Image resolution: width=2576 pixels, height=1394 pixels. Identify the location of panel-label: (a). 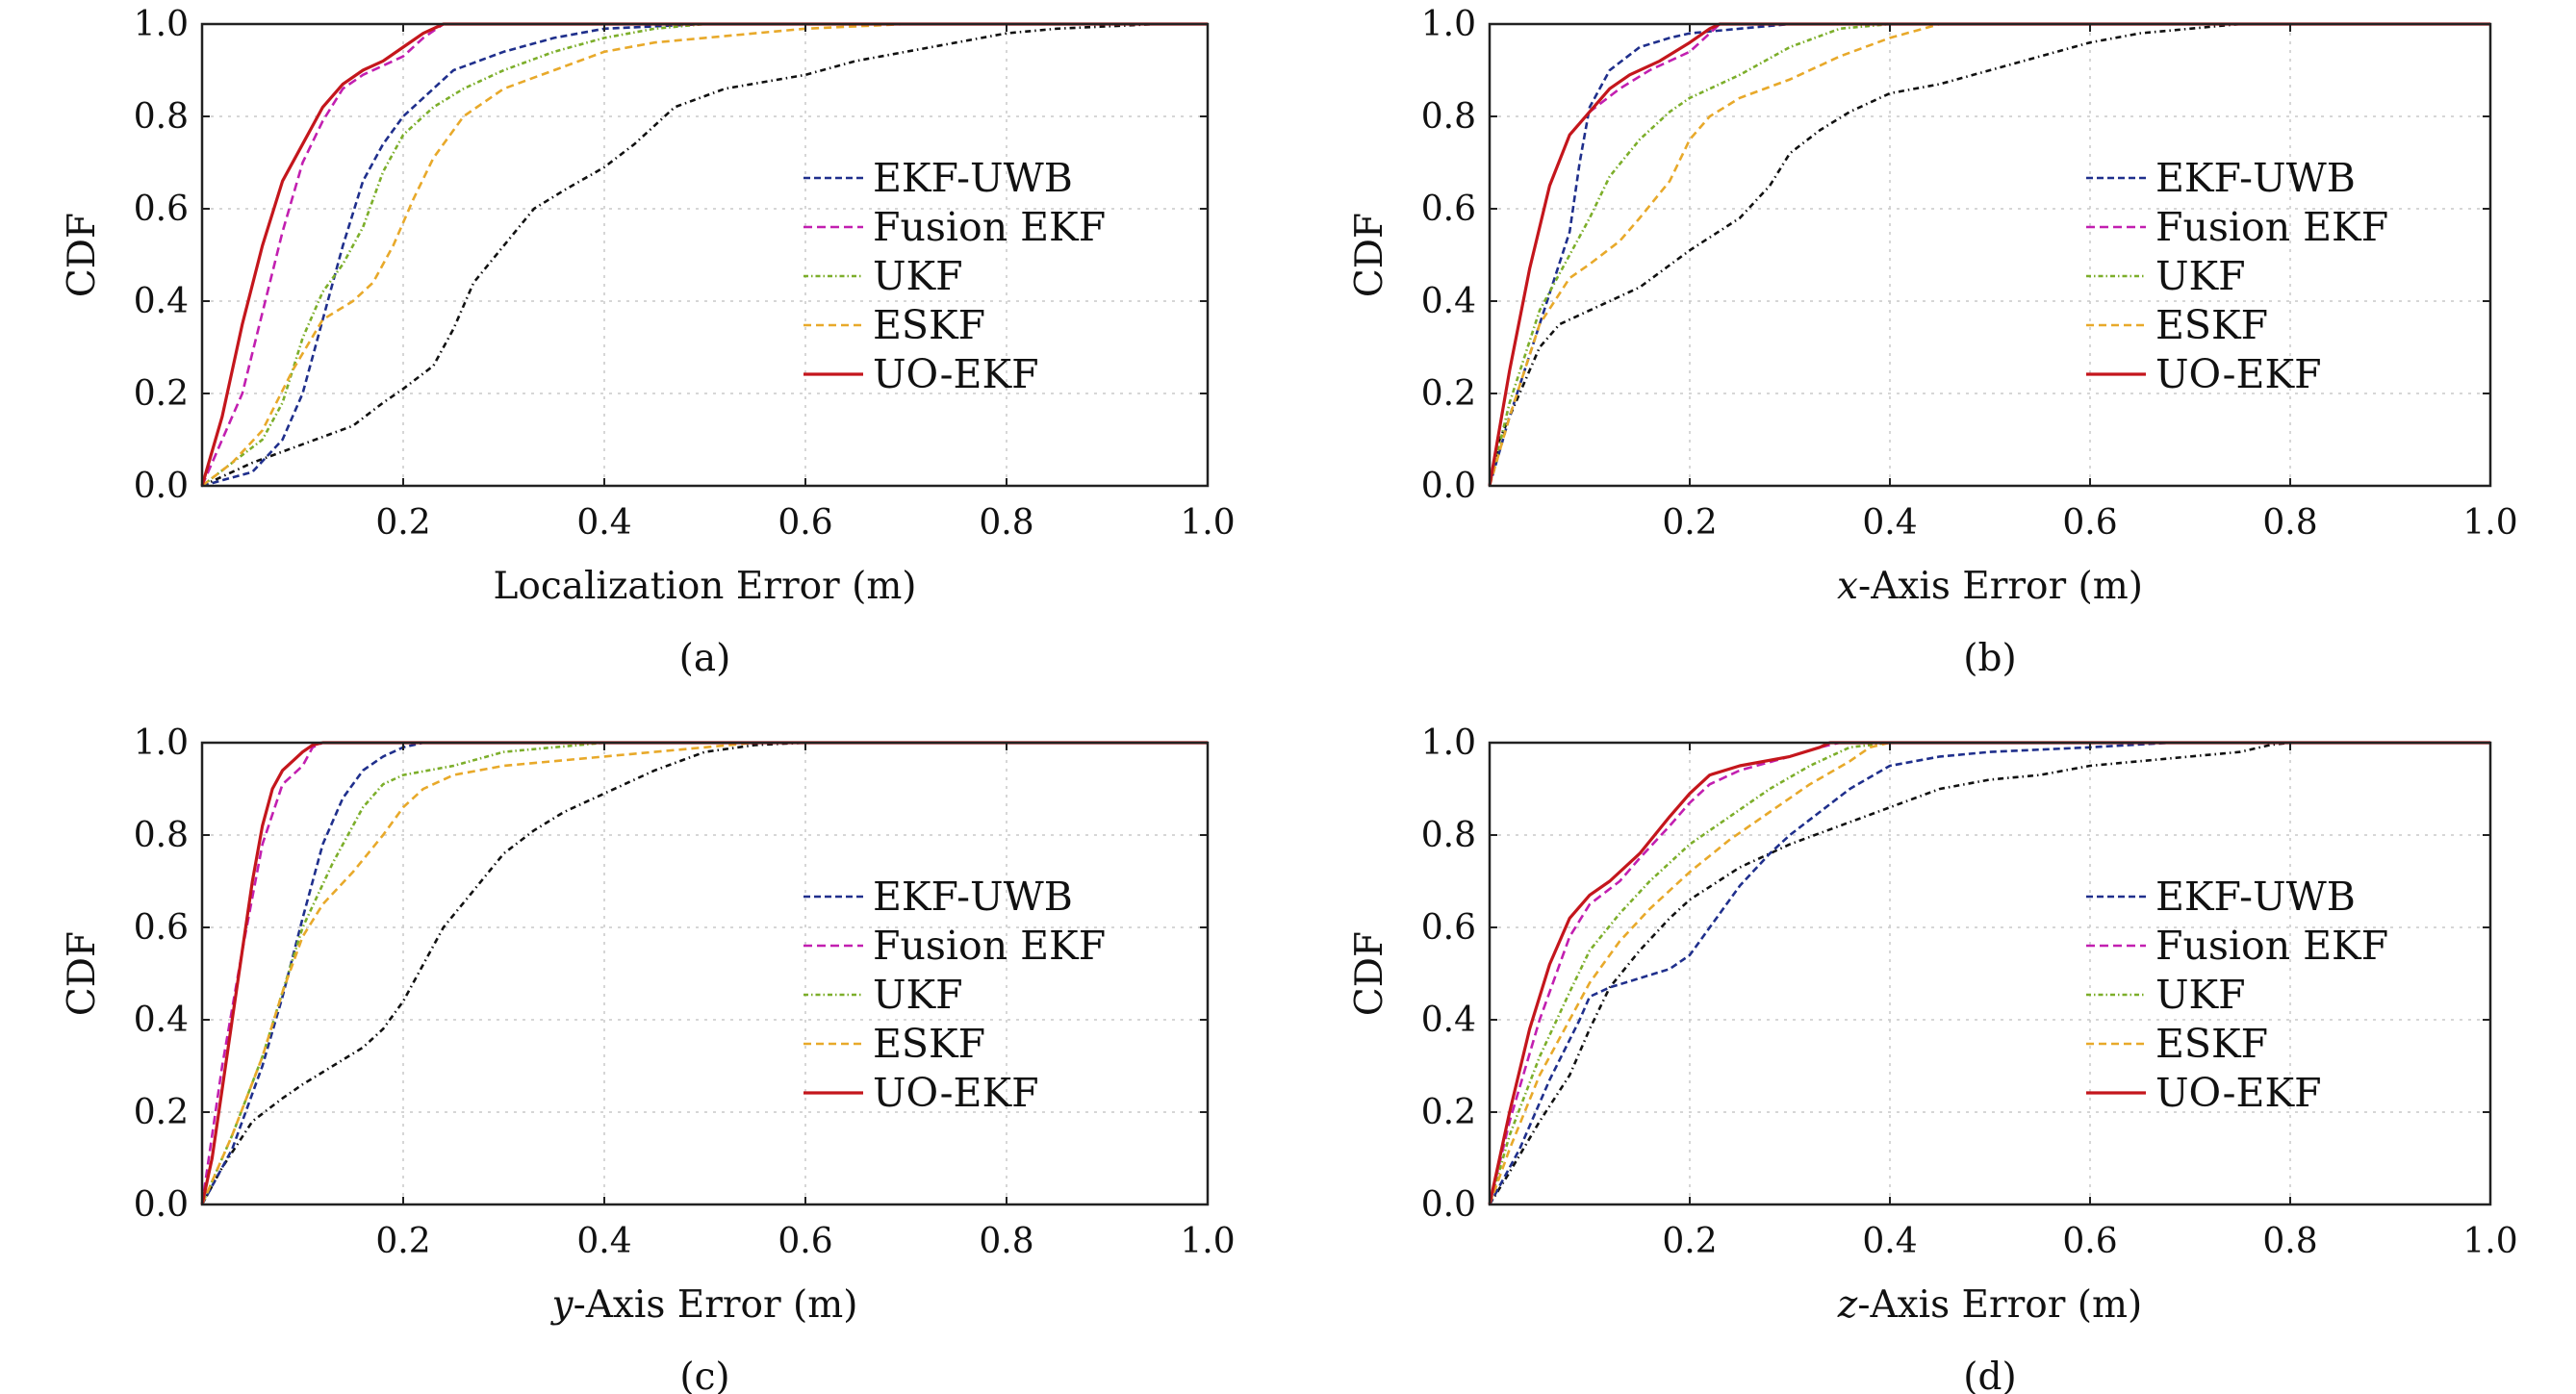
(705, 658).